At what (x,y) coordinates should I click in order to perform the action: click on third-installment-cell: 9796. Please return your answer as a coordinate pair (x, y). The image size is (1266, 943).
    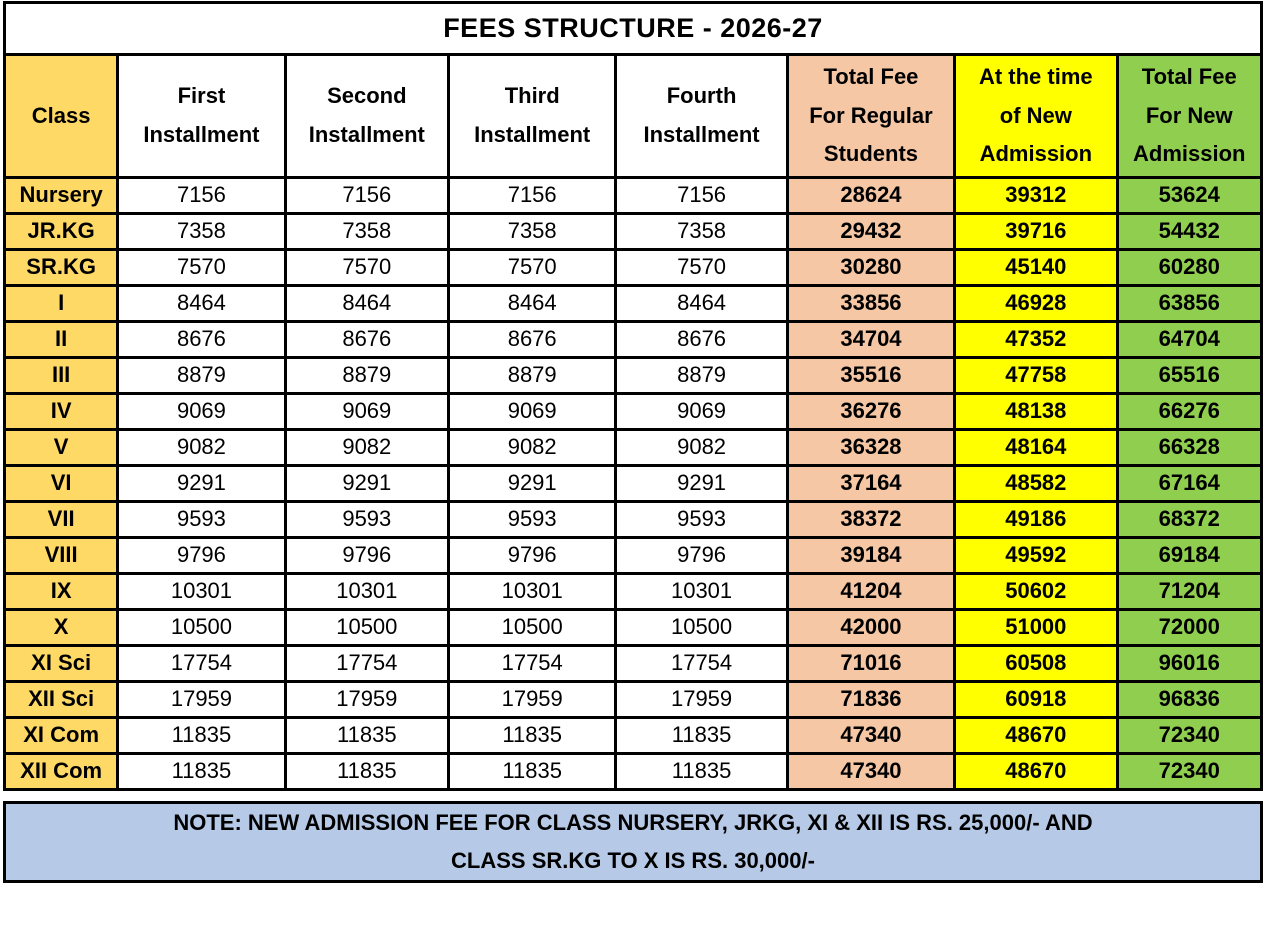
    Looking at the image, I should click on (532, 555).